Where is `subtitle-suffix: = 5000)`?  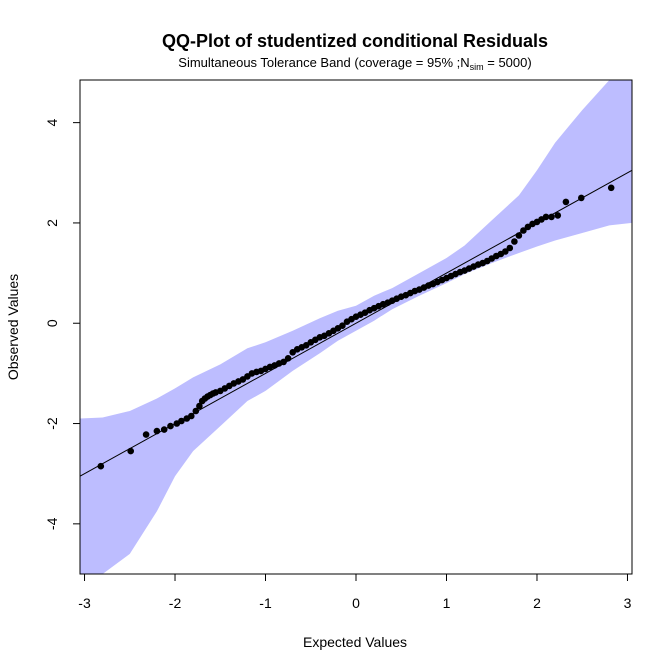 subtitle-suffix: = 5000) is located at coordinates (508, 62).